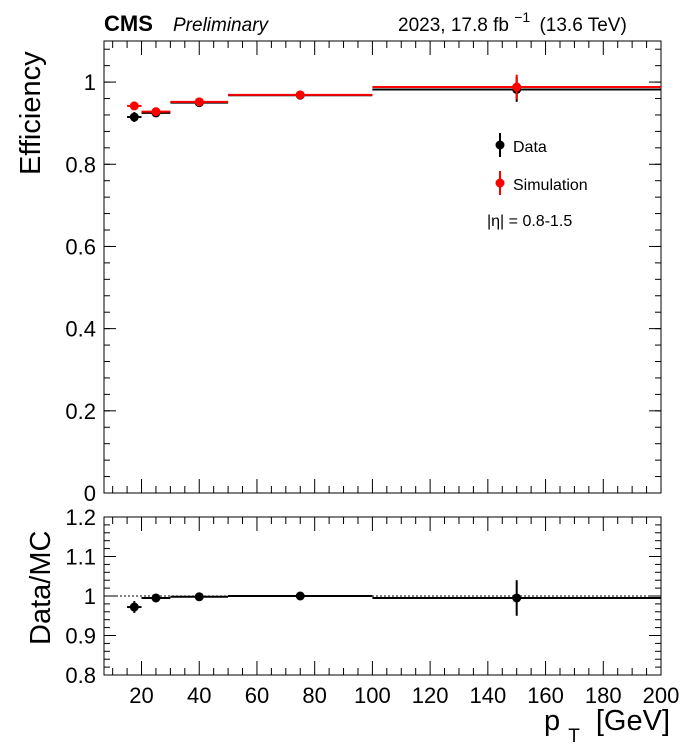  What do you see at coordinates (257, 695) in the screenshot?
I see `x-tick-label: 60` at bounding box center [257, 695].